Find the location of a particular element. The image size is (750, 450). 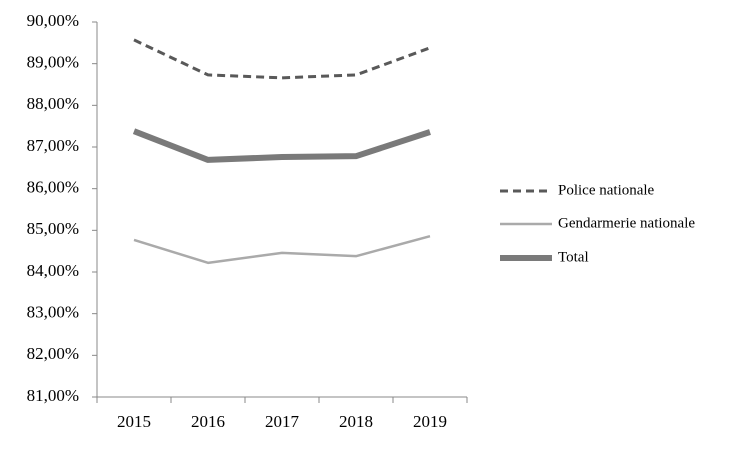

y-tick-label: 84,00% is located at coordinates (53, 270).